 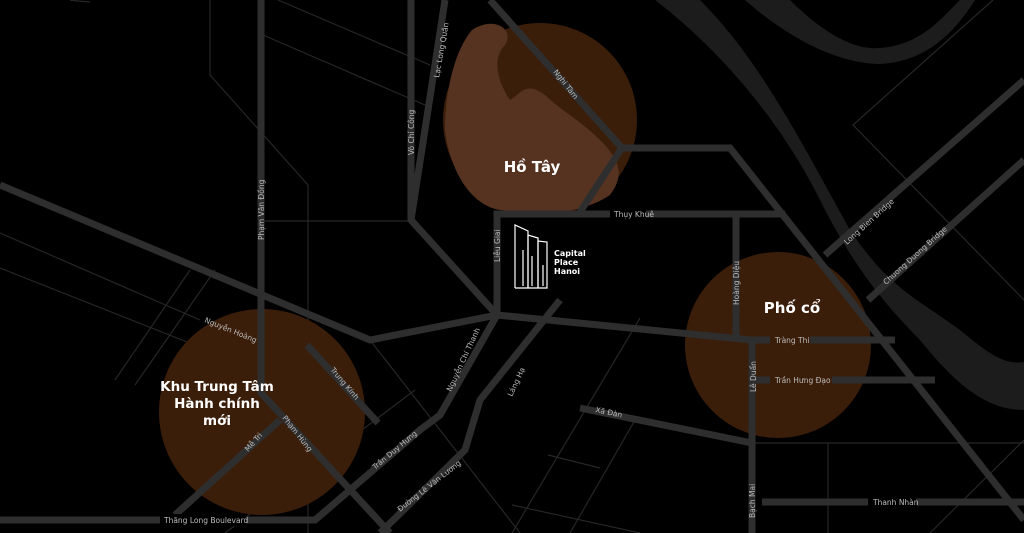 I want to click on svg-text: mới, so click(x=217, y=421).